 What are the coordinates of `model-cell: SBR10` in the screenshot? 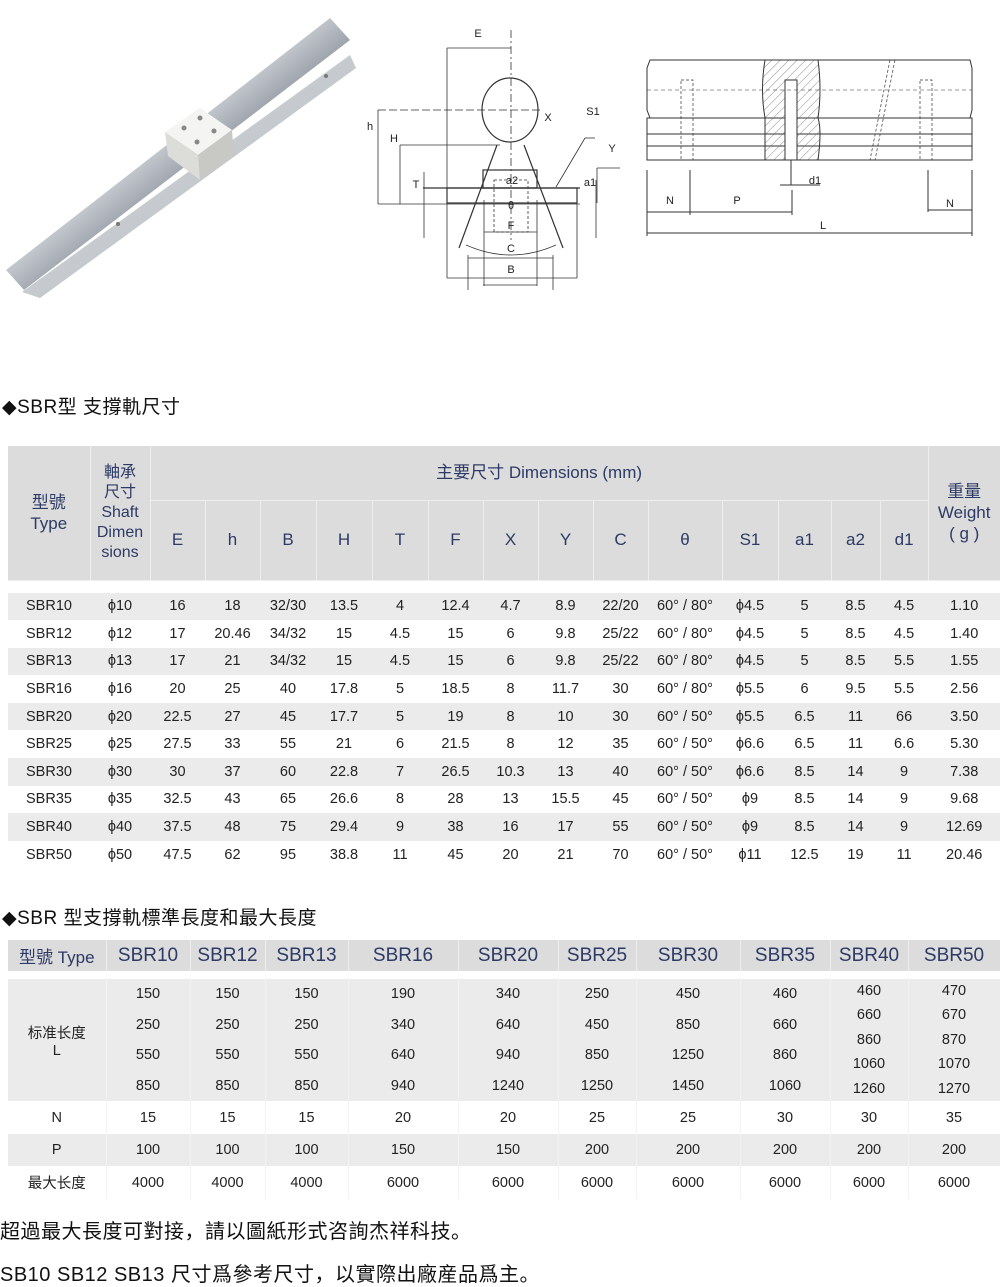 It's located at (49, 606).